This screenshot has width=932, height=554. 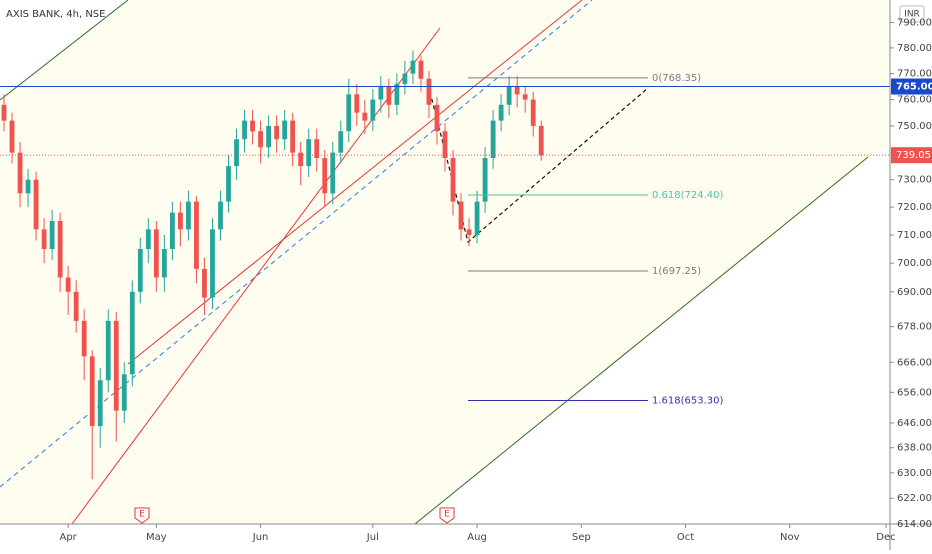 I want to click on x-tick-label: Dec, so click(x=885, y=537).